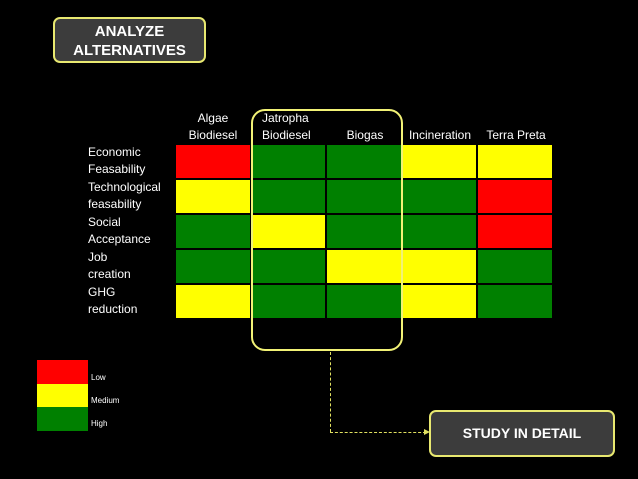 The image size is (638, 479). What do you see at coordinates (62, 396) in the screenshot?
I see `legend-swatch-medium` at bounding box center [62, 396].